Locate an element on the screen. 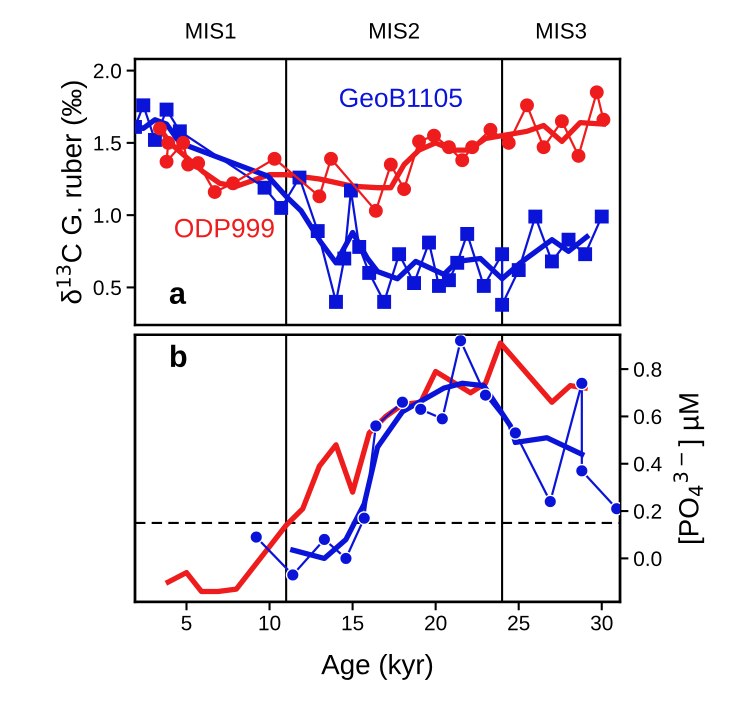  y-tick-label: 2.0 is located at coordinates (107, 71).